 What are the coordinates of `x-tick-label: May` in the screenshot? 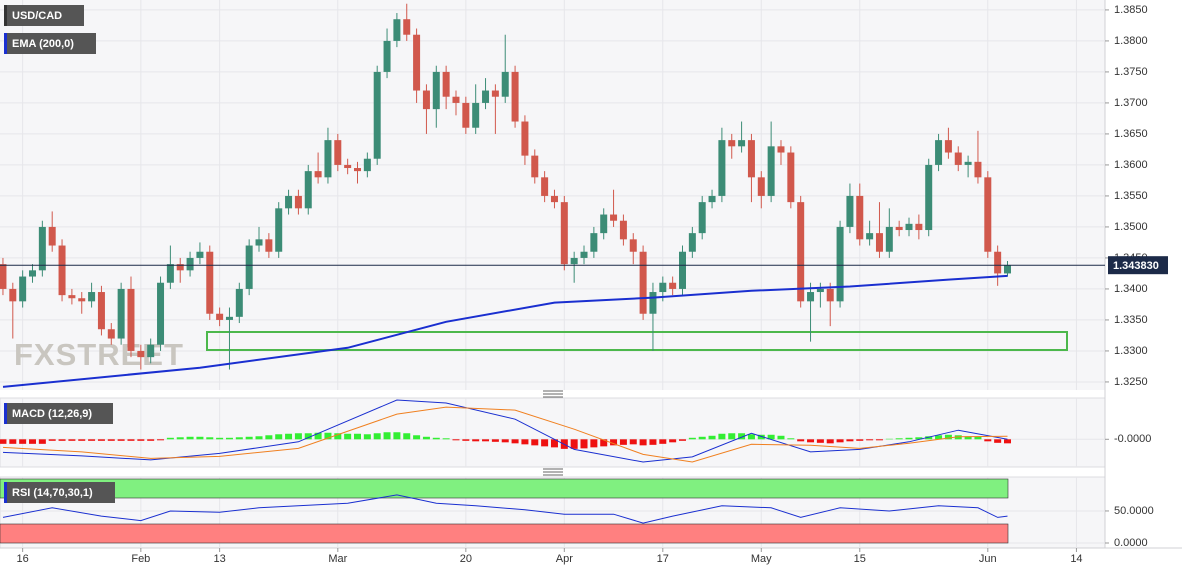 It's located at (761, 559).